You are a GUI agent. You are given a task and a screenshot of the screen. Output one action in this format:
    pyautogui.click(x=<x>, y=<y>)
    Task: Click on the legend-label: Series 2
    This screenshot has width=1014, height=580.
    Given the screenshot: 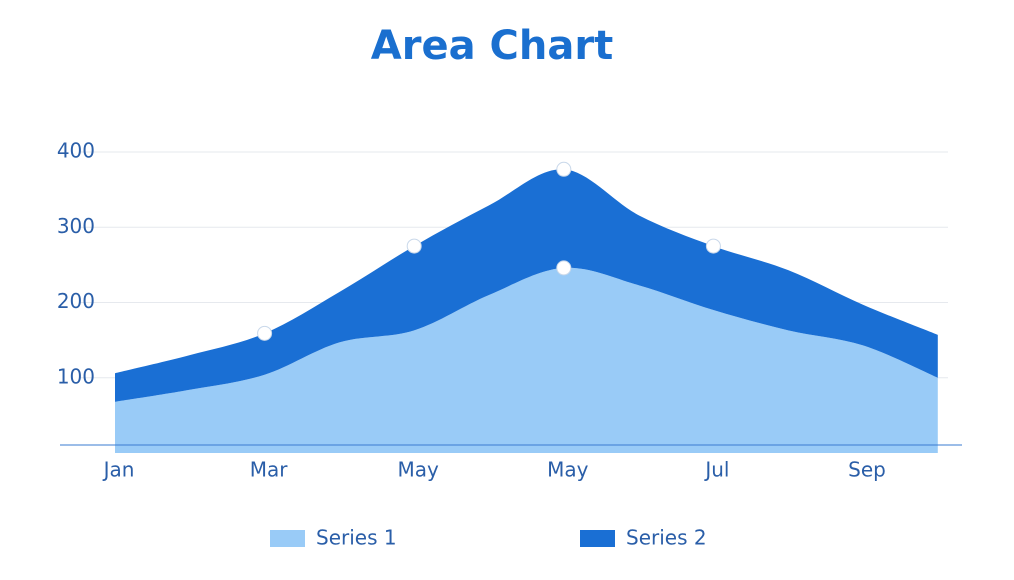 What is the action you would take?
    pyautogui.click(x=666, y=538)
    